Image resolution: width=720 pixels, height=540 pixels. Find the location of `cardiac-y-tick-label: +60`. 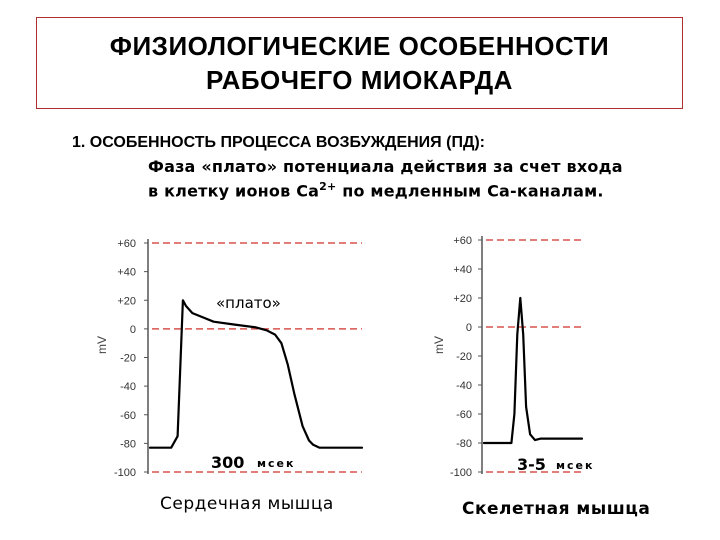

cardiac-y-tick-label: +60 is located at coordinates (126, 244).